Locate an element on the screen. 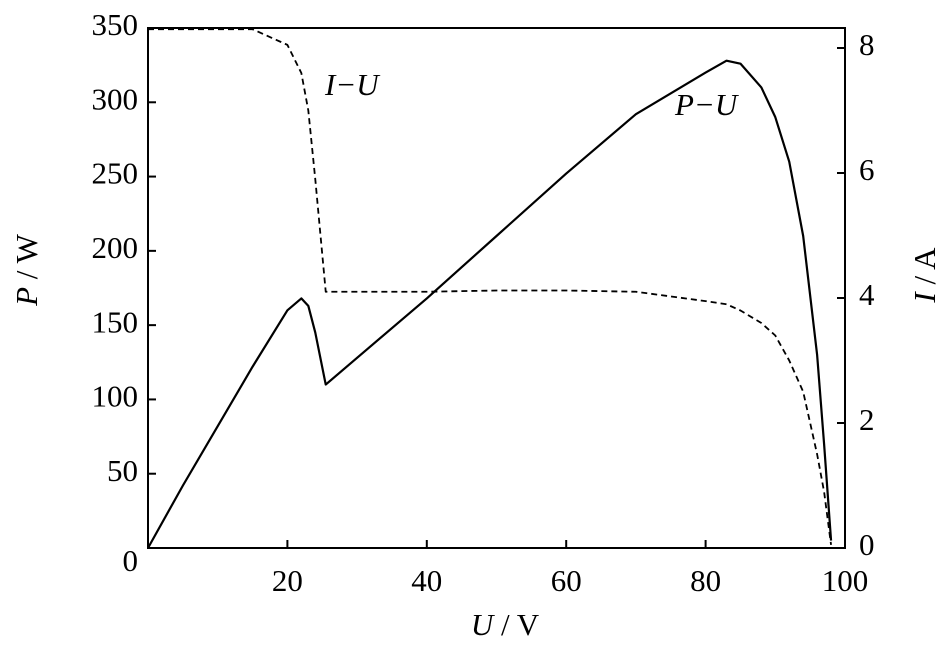  y-tick-label: 250 is located at coordinates (115, 173).